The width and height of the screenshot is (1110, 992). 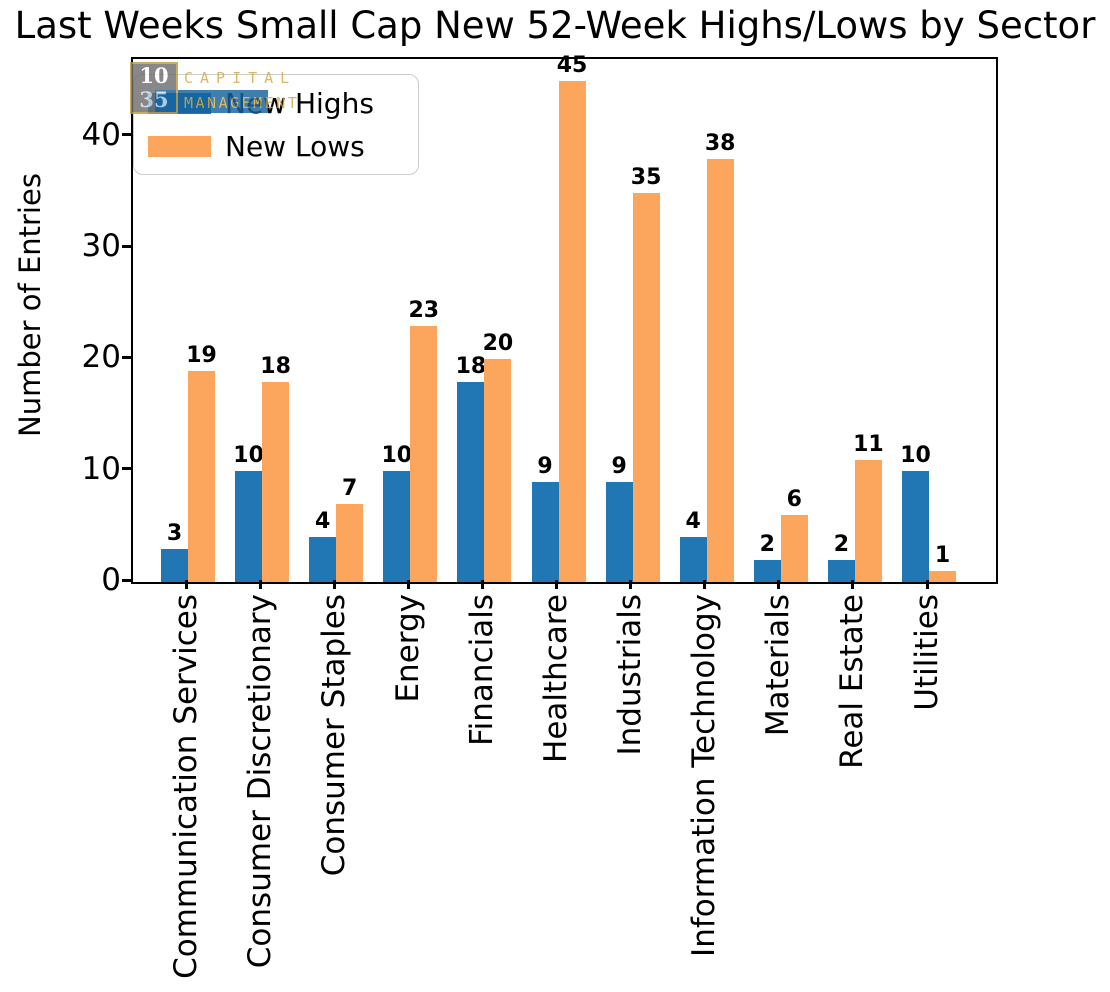 I want to click on legend-swatch-new-lows, so click(x=179, y=146).